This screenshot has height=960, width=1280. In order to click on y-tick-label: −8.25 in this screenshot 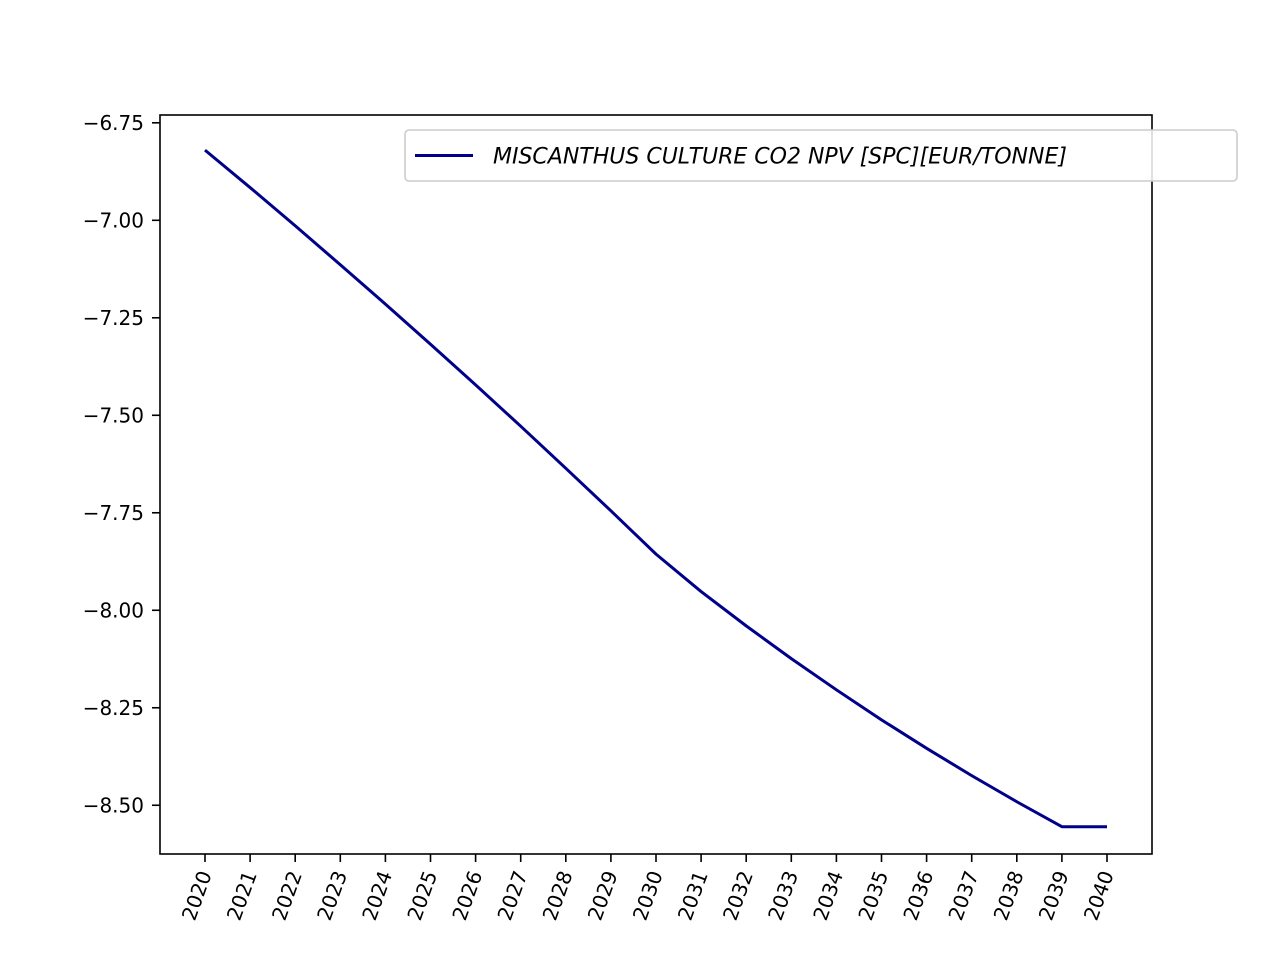, I will do `click(113, 708)`.